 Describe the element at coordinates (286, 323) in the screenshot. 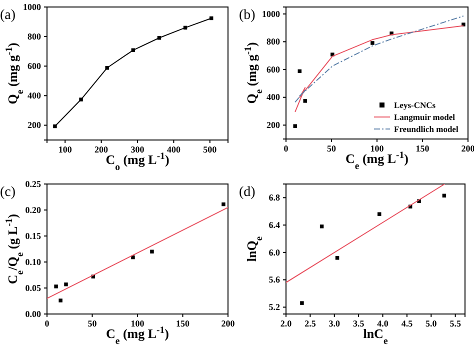

I see `x-tick-label: 2.0` at that location.